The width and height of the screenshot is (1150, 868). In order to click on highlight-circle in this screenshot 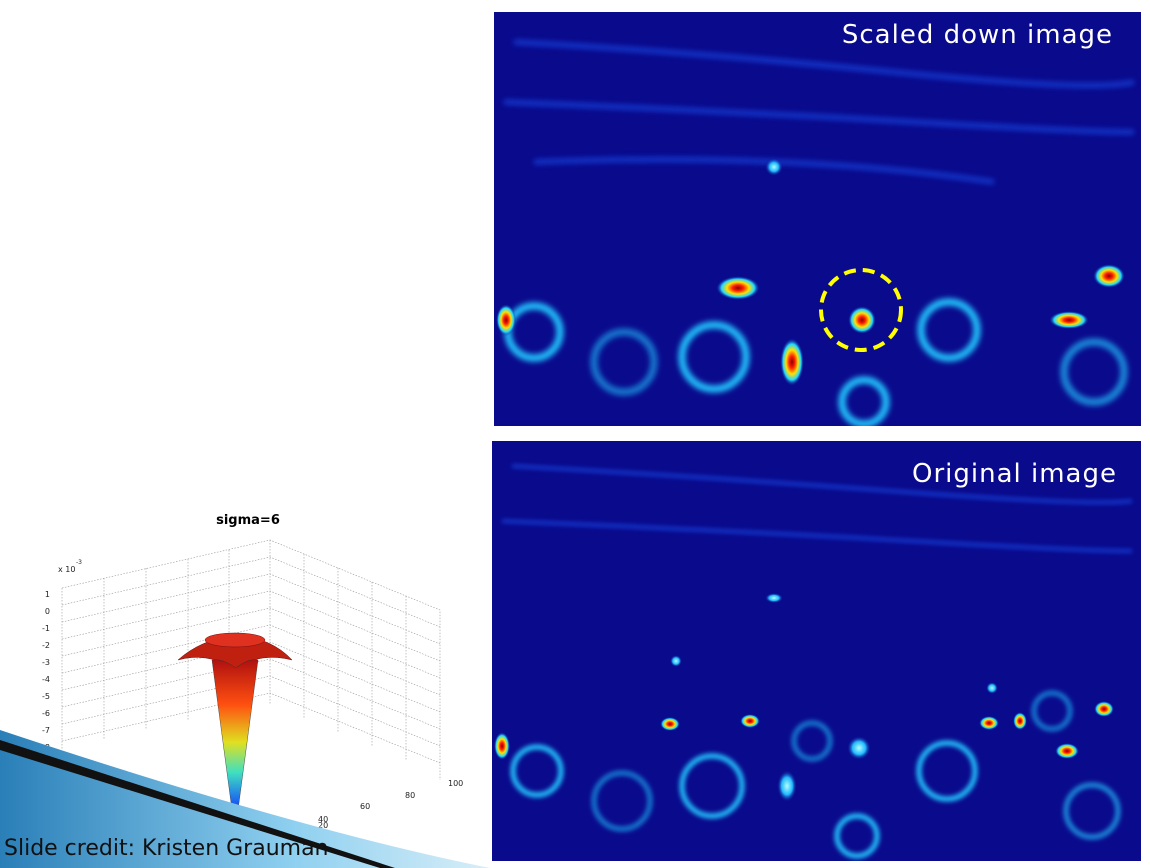, I will do `click(861, 310)`.